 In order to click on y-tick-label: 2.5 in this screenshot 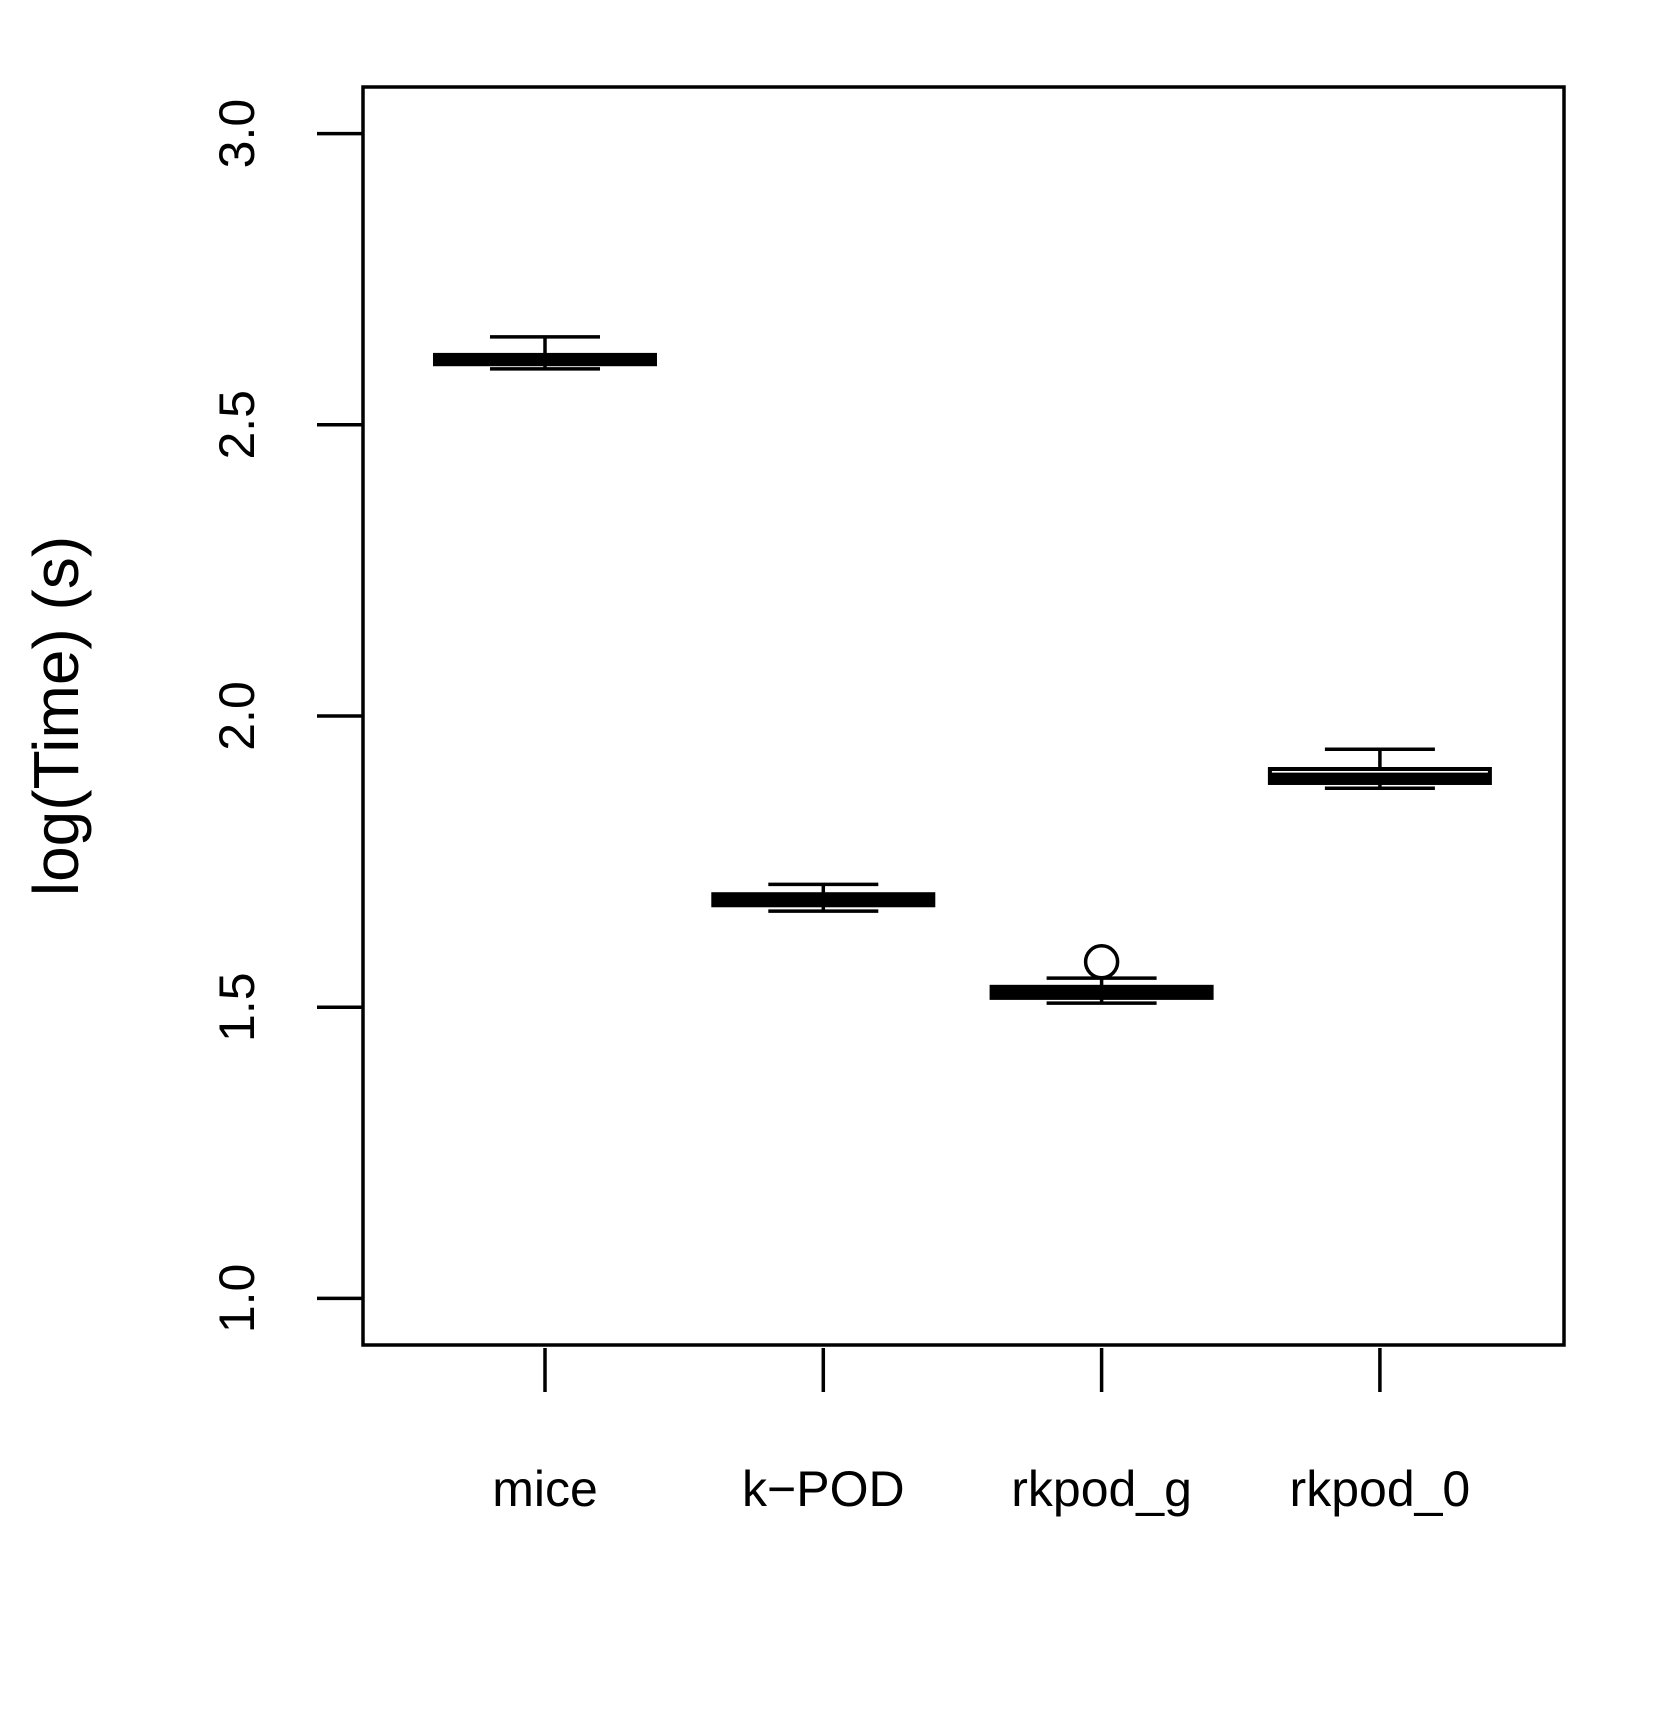, I will do `click(237, 425)`.